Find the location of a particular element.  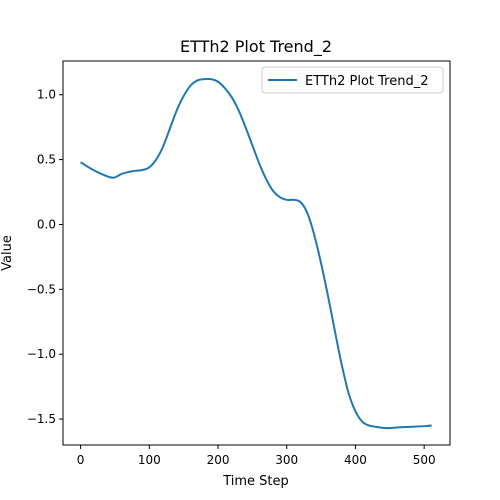

y-axis-ticks: −1.5 −1.0 −0.5 0.0 0.5 1.0 is located at coordinates (45, 257).